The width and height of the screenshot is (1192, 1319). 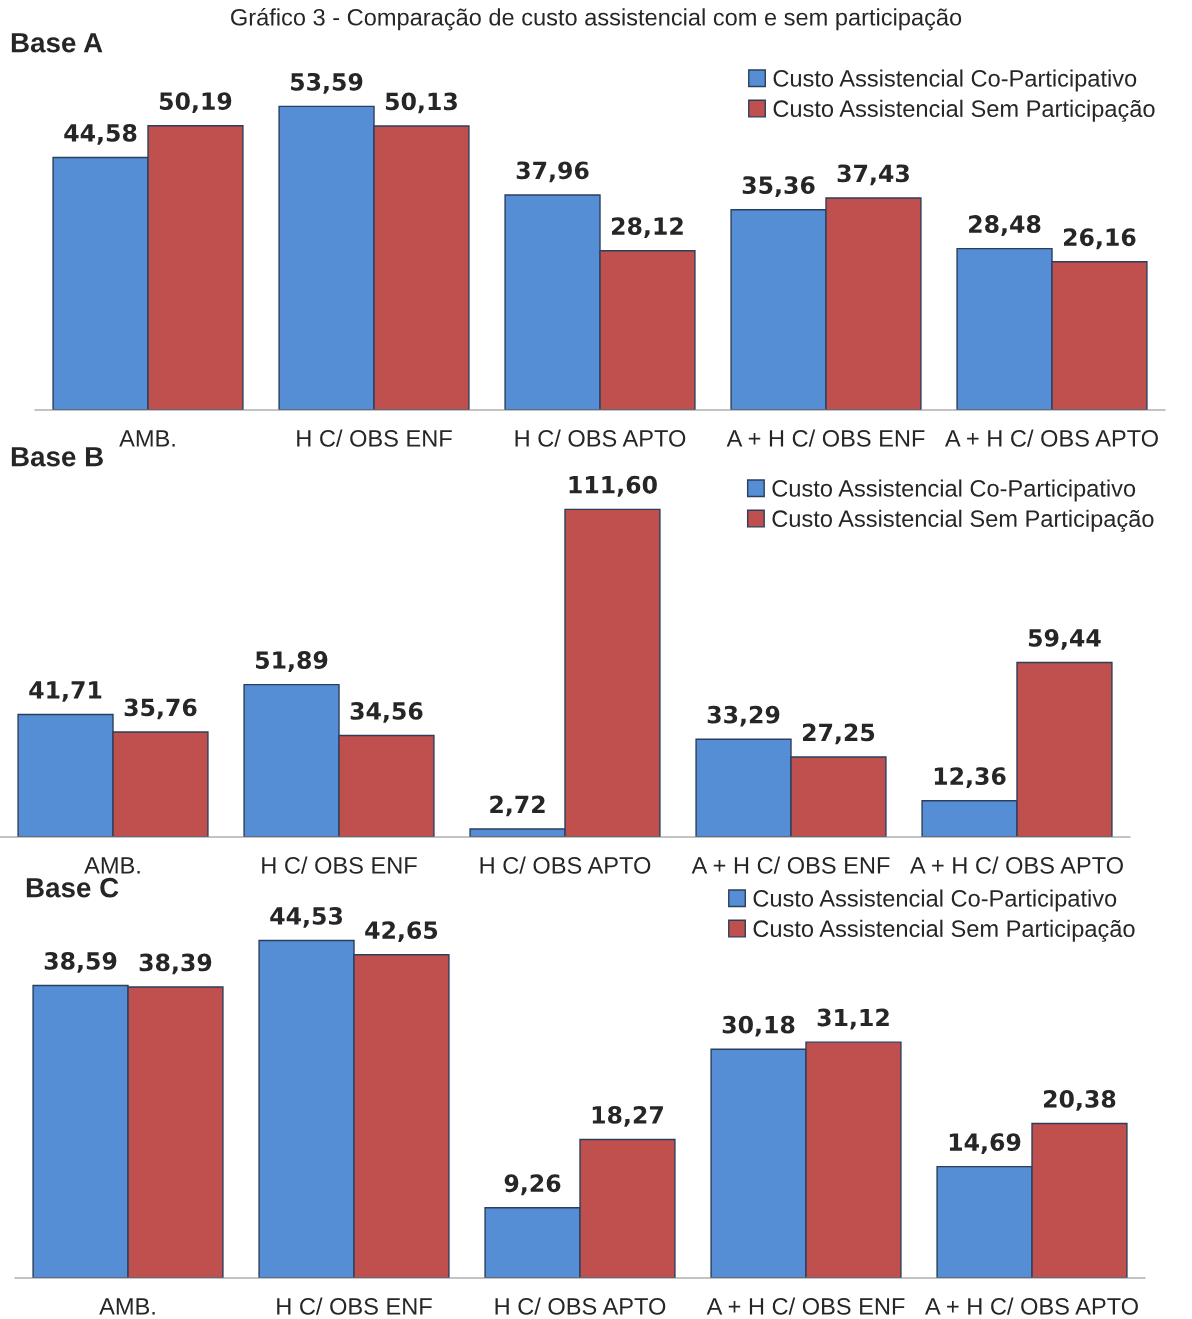 What do you see at coordinates (57, 43) in the screenshot?
I see `chart-title: Base A` at bounding box center [57, 43].